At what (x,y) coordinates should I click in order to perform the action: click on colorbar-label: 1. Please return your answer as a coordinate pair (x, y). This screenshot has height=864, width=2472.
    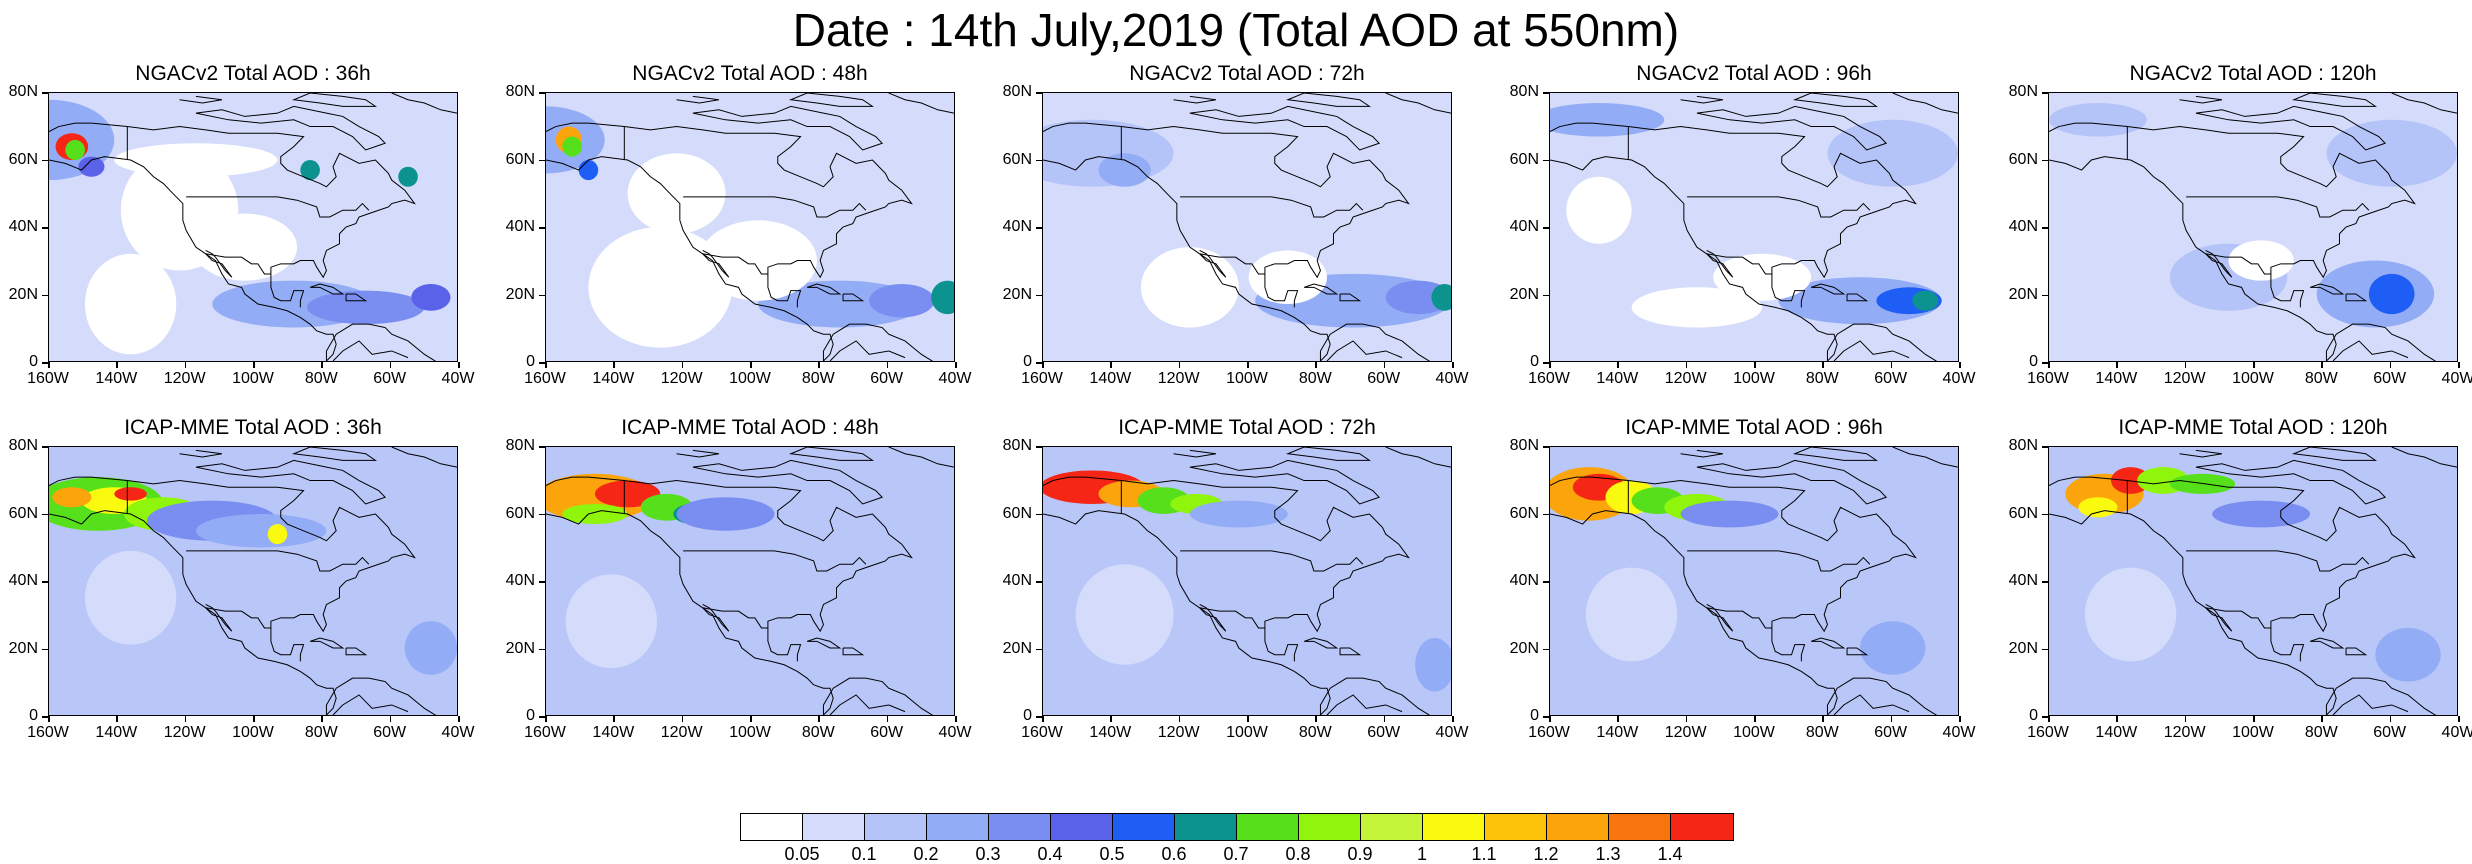
    Looking at the image, I should click on (1421, 854).